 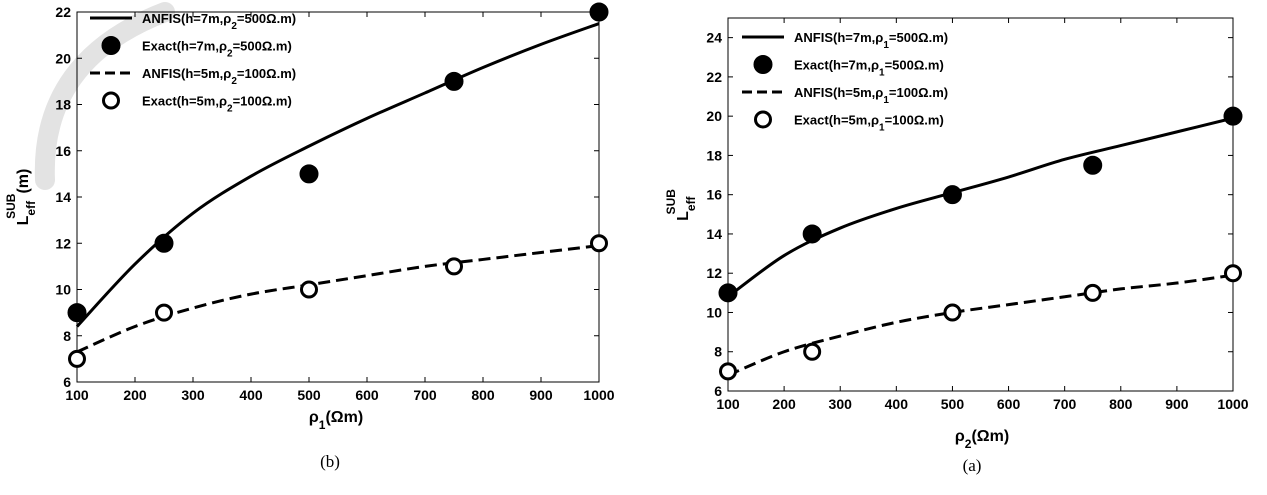 I want to click on watermark-arc, so click(x=104, y=96).